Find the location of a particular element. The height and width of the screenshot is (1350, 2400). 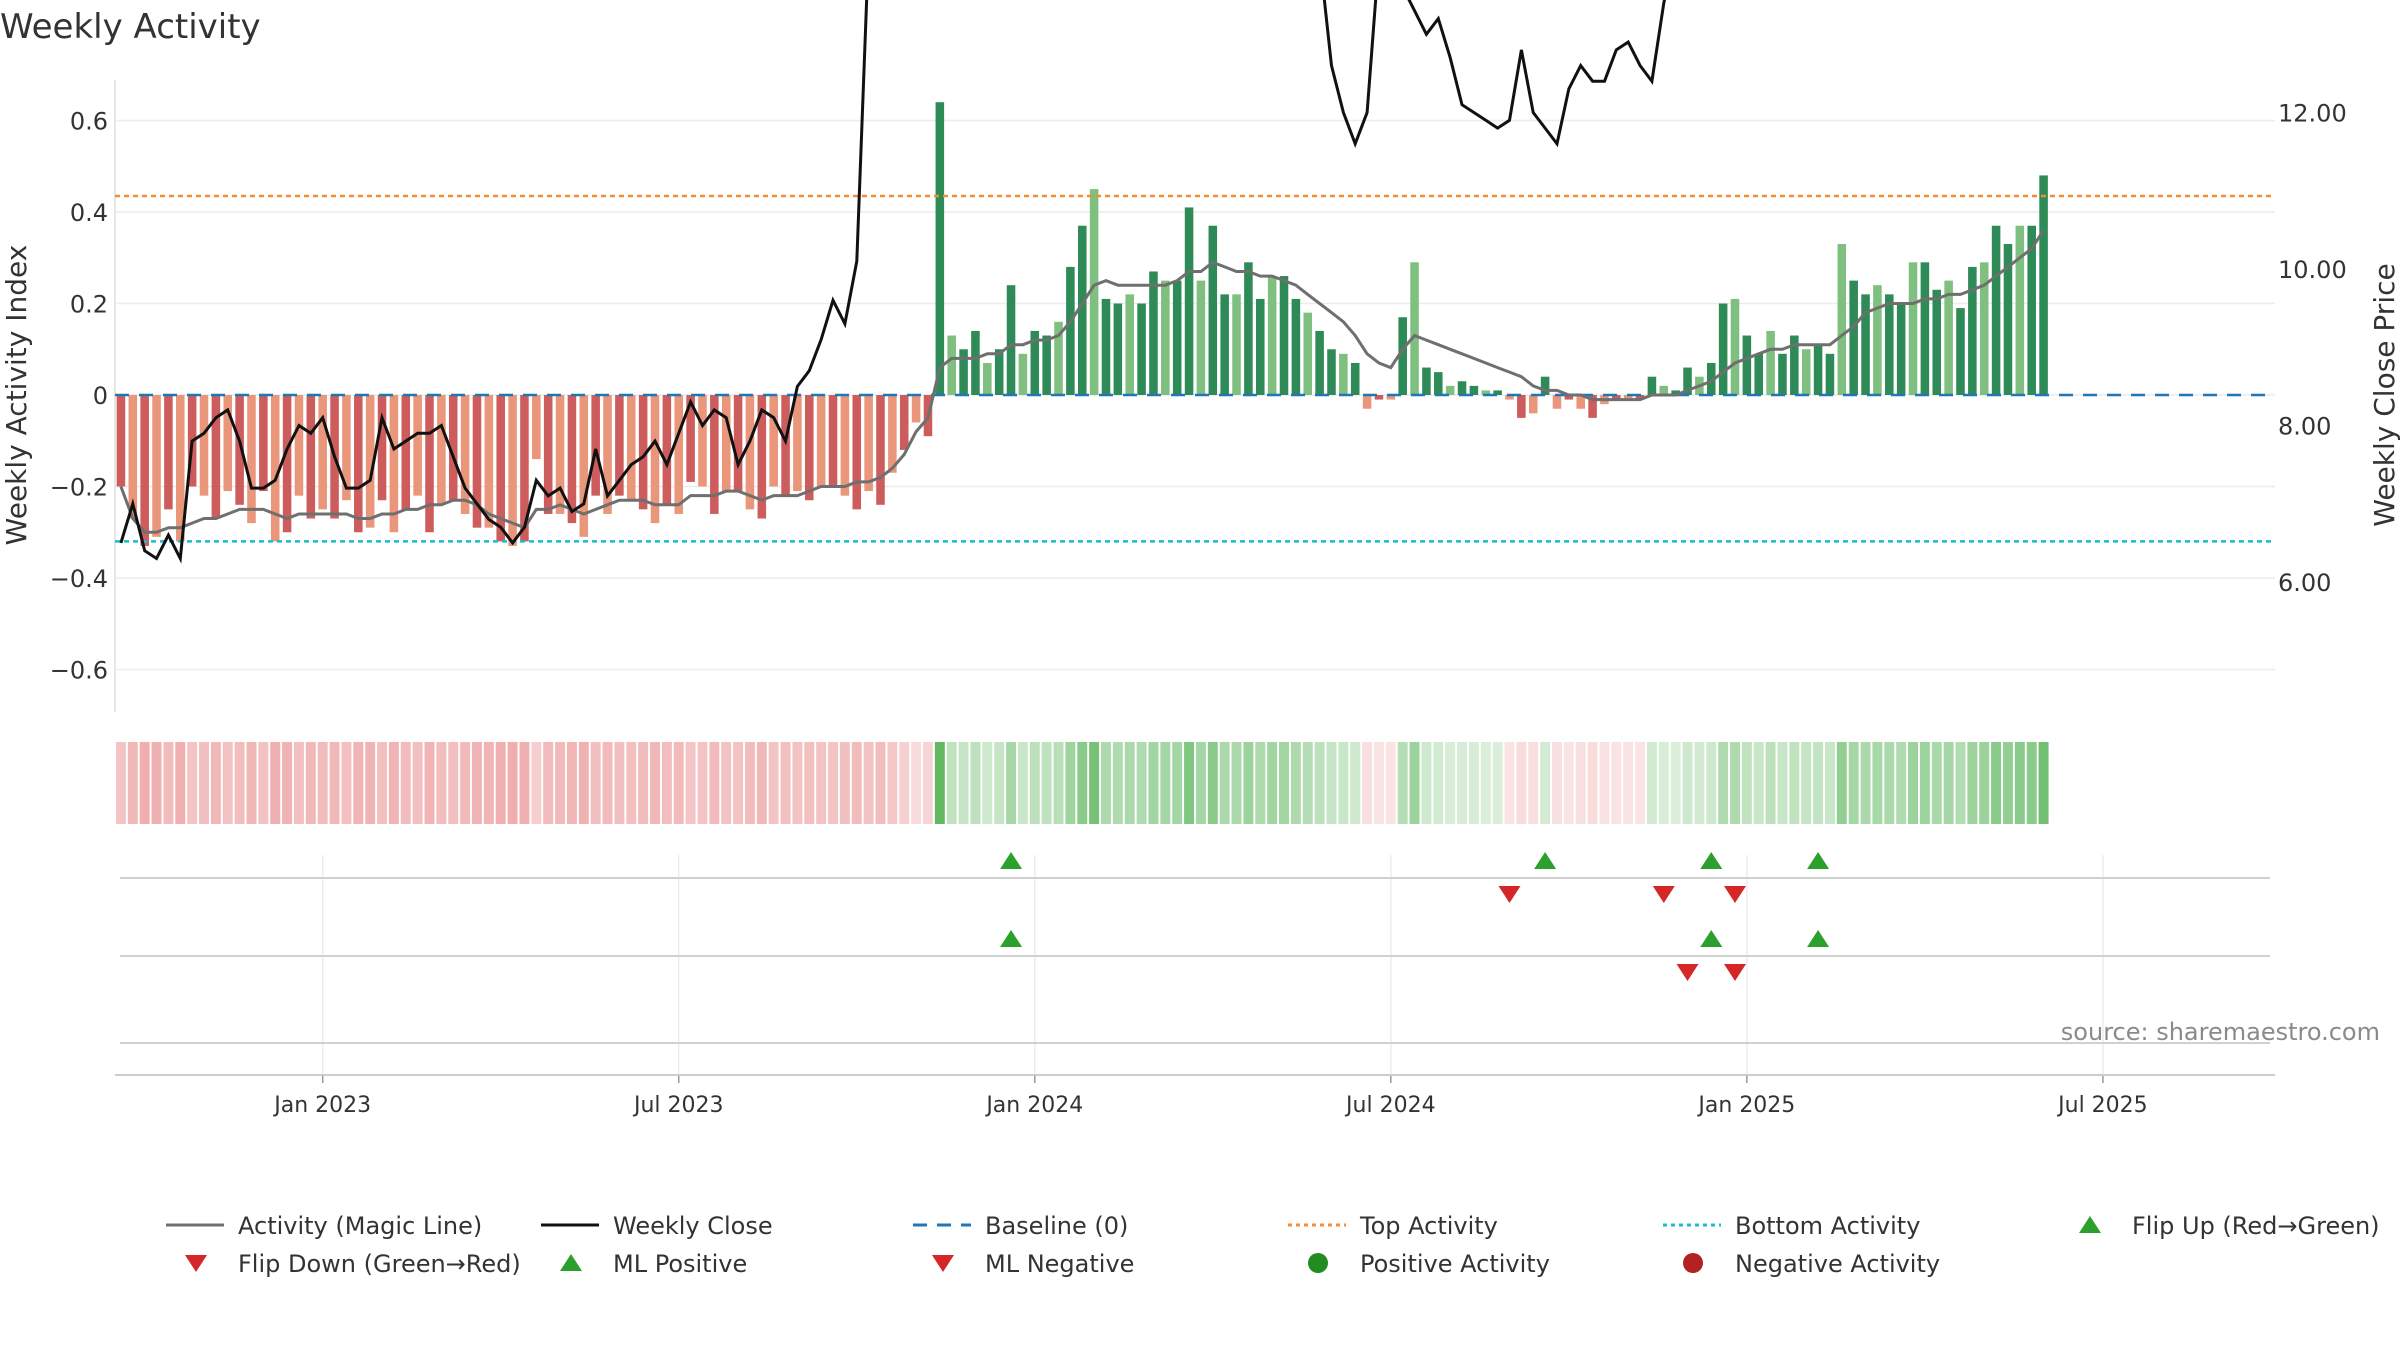

y-tick-label: −0.6 is located at coordinates (79, 671).